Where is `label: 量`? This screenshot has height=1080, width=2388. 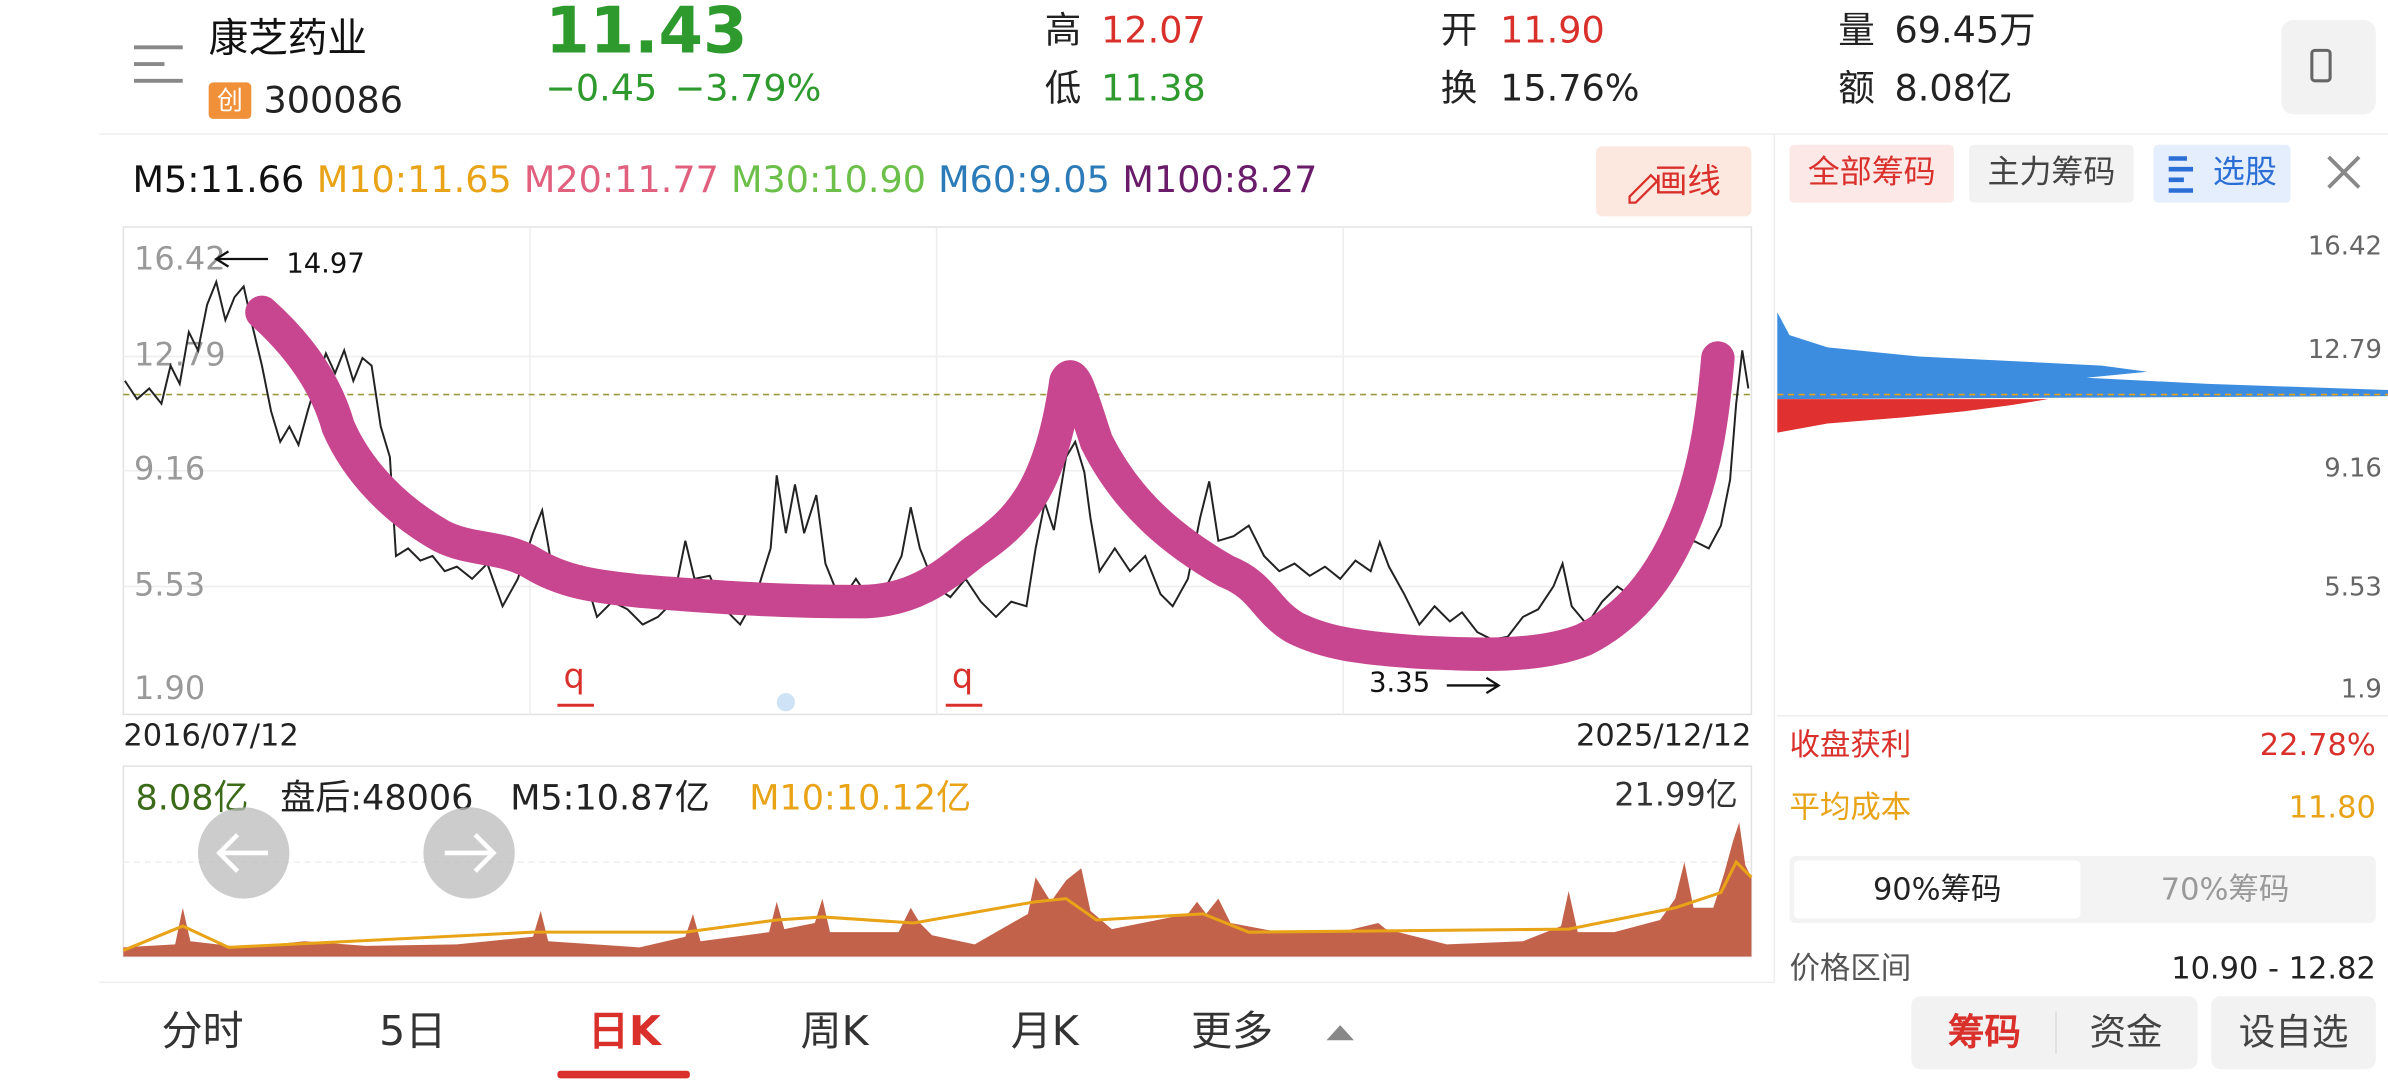
label: 量 is located at coordinates (1856, 30).